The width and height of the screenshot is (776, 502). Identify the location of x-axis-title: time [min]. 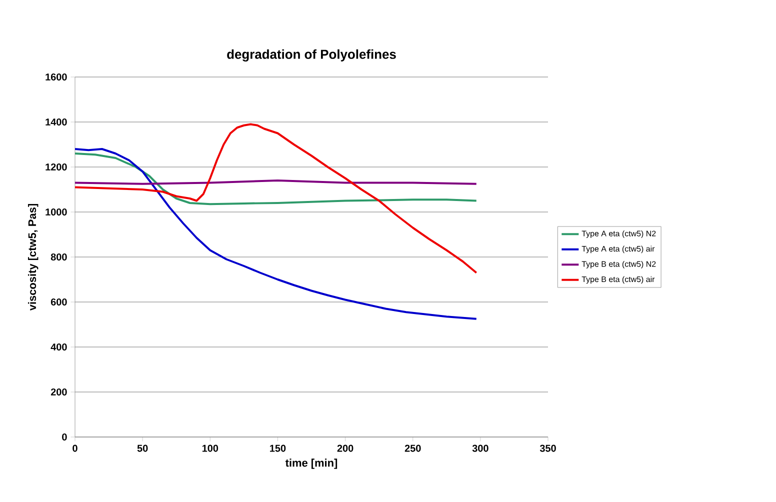
(311, 463).